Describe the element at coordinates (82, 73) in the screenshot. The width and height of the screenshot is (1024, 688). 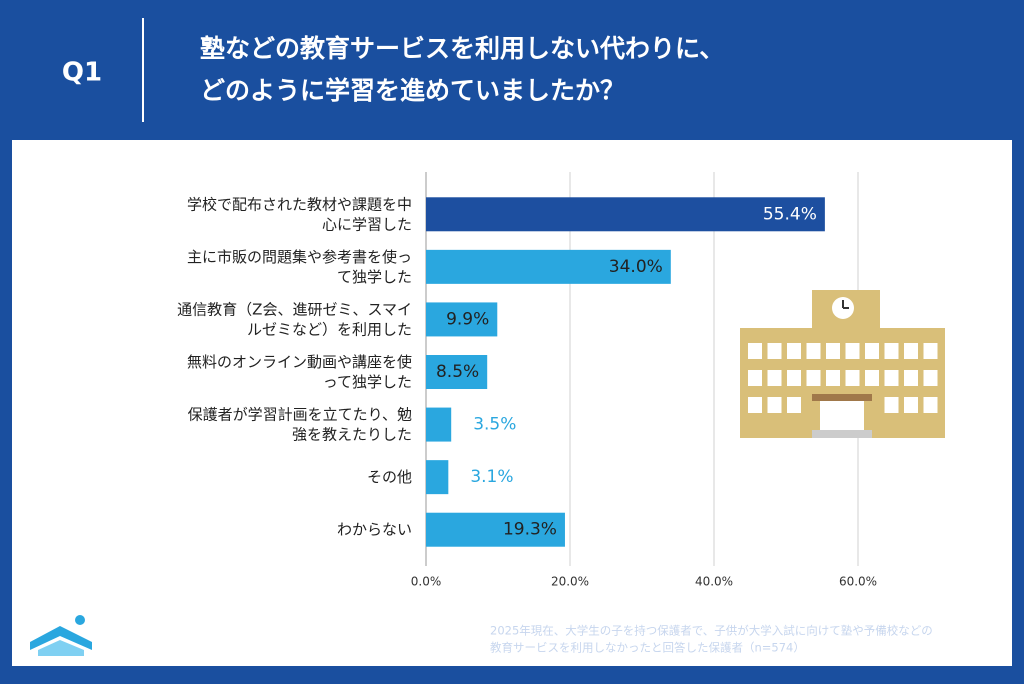
I see `badge: Q1` at that location.